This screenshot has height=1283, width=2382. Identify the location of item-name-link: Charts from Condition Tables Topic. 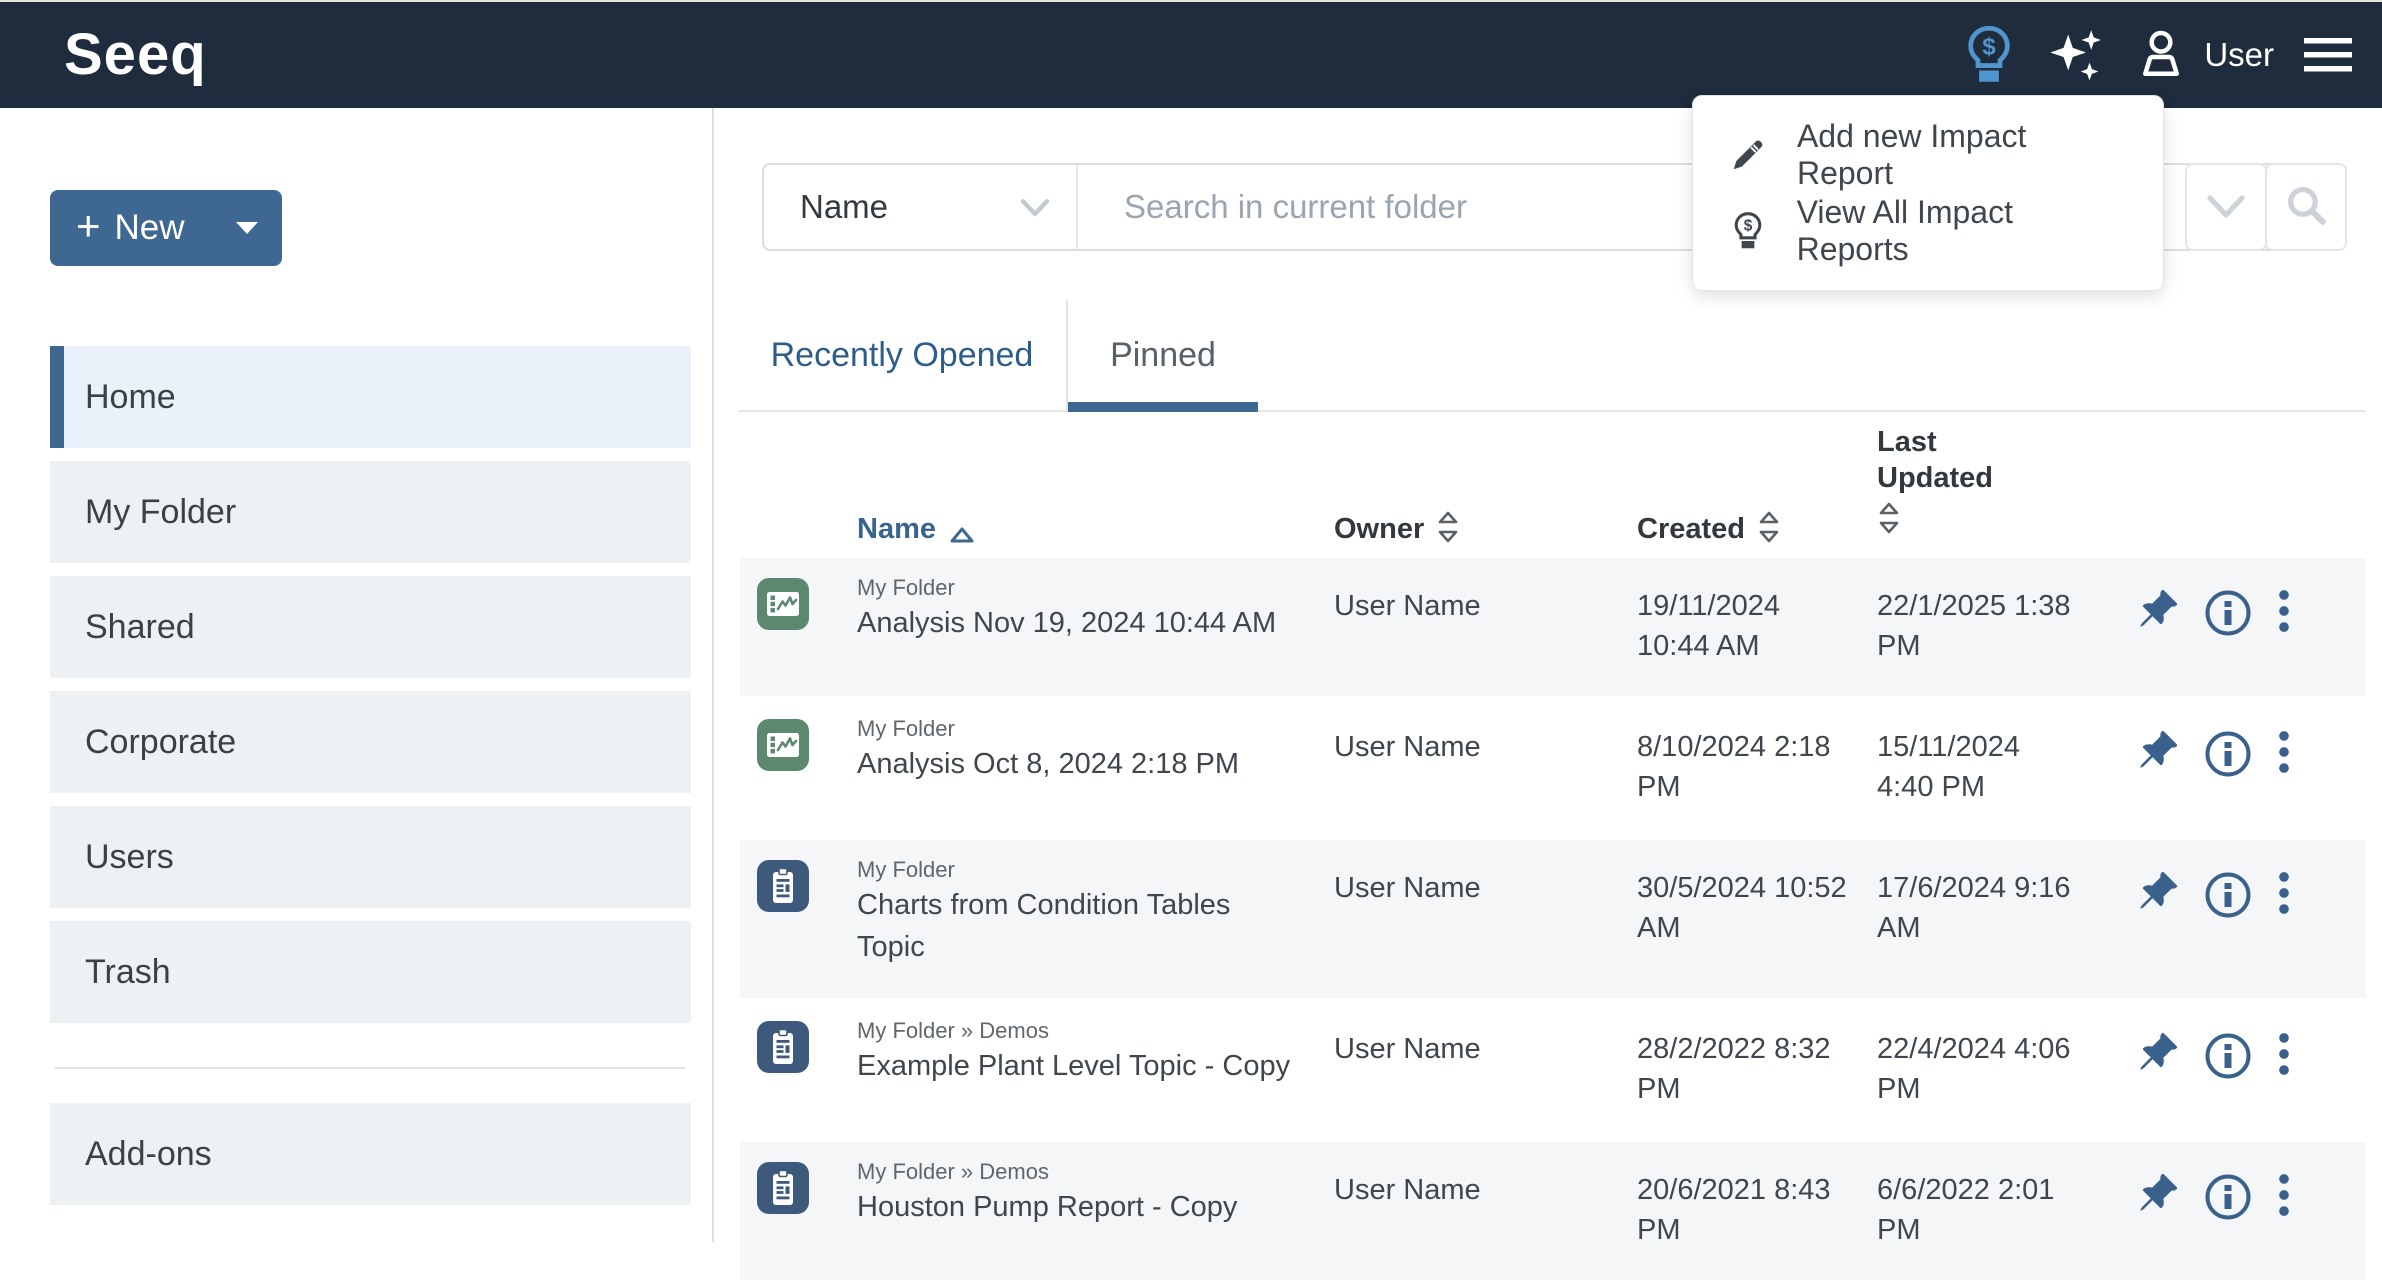
(1044, 925).